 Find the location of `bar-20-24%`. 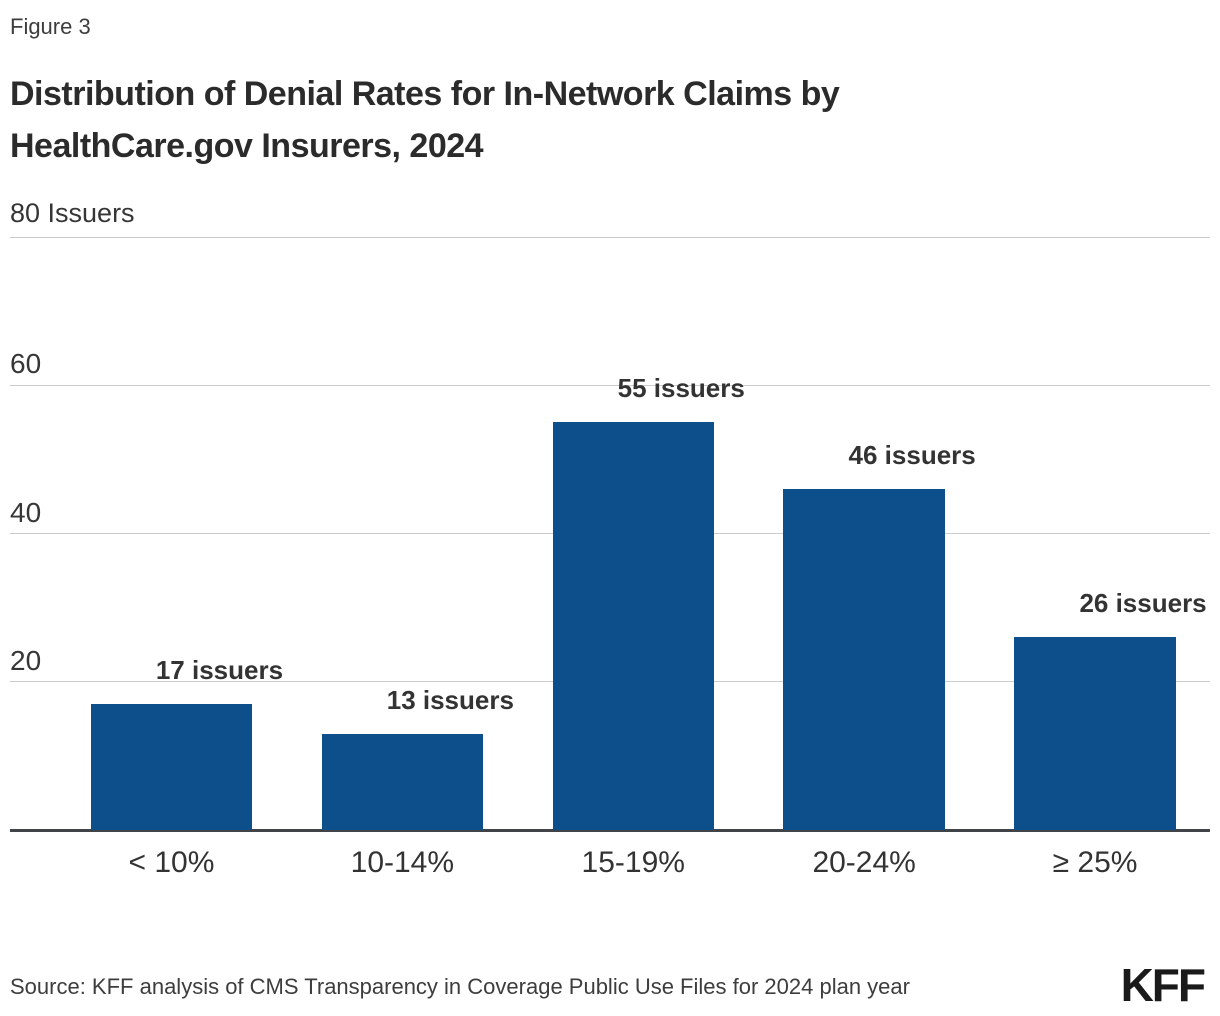

bar-20-24% is located at coordinates (864, 659).